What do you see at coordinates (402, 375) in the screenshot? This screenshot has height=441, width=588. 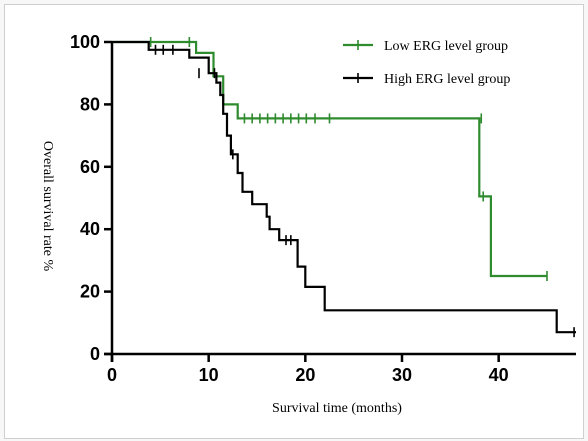 I see `x-tick-label: 30` at bounding box center [402, 375].